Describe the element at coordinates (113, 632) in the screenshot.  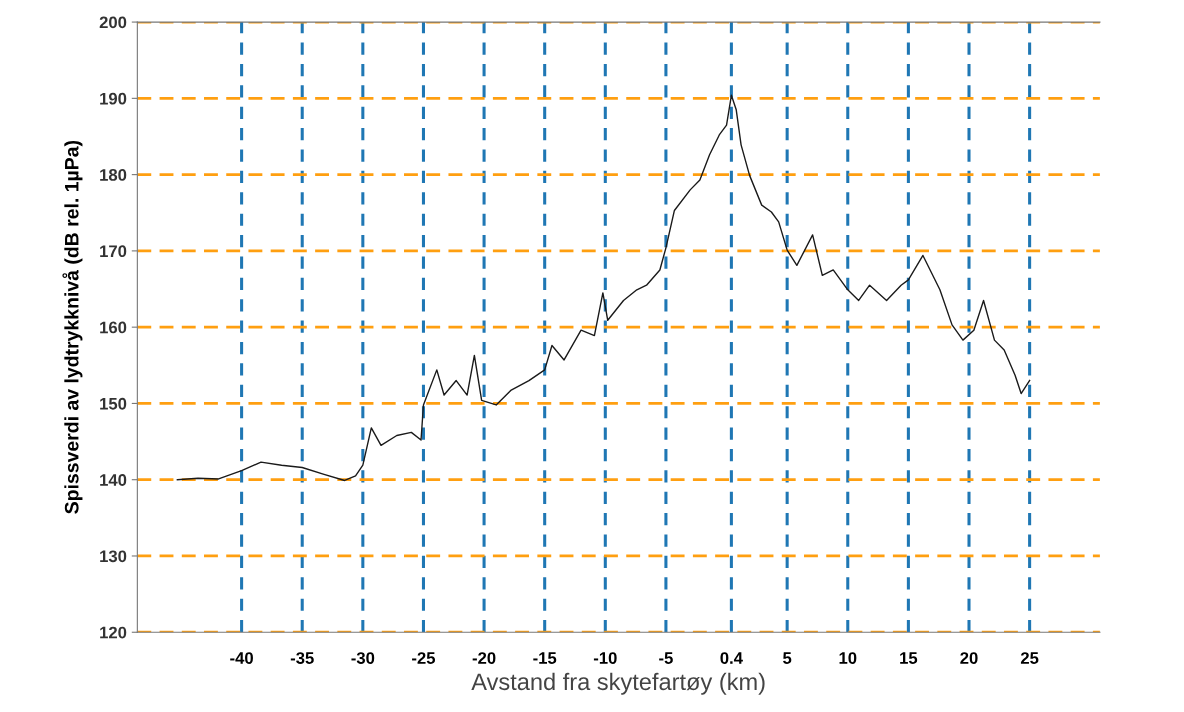
I see `y-tick-label: 120` at that location.